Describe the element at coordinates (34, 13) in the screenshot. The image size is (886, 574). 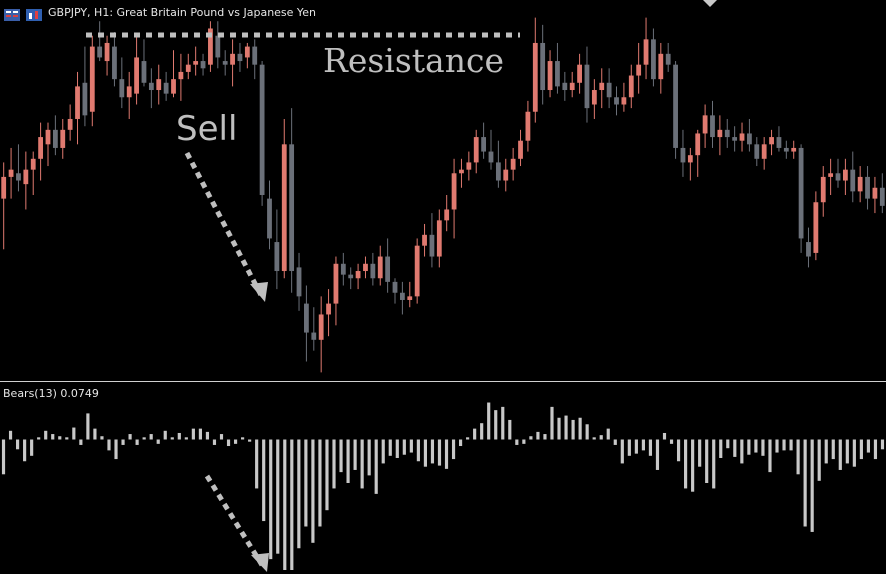
I see `chart-type-icon` at that location.